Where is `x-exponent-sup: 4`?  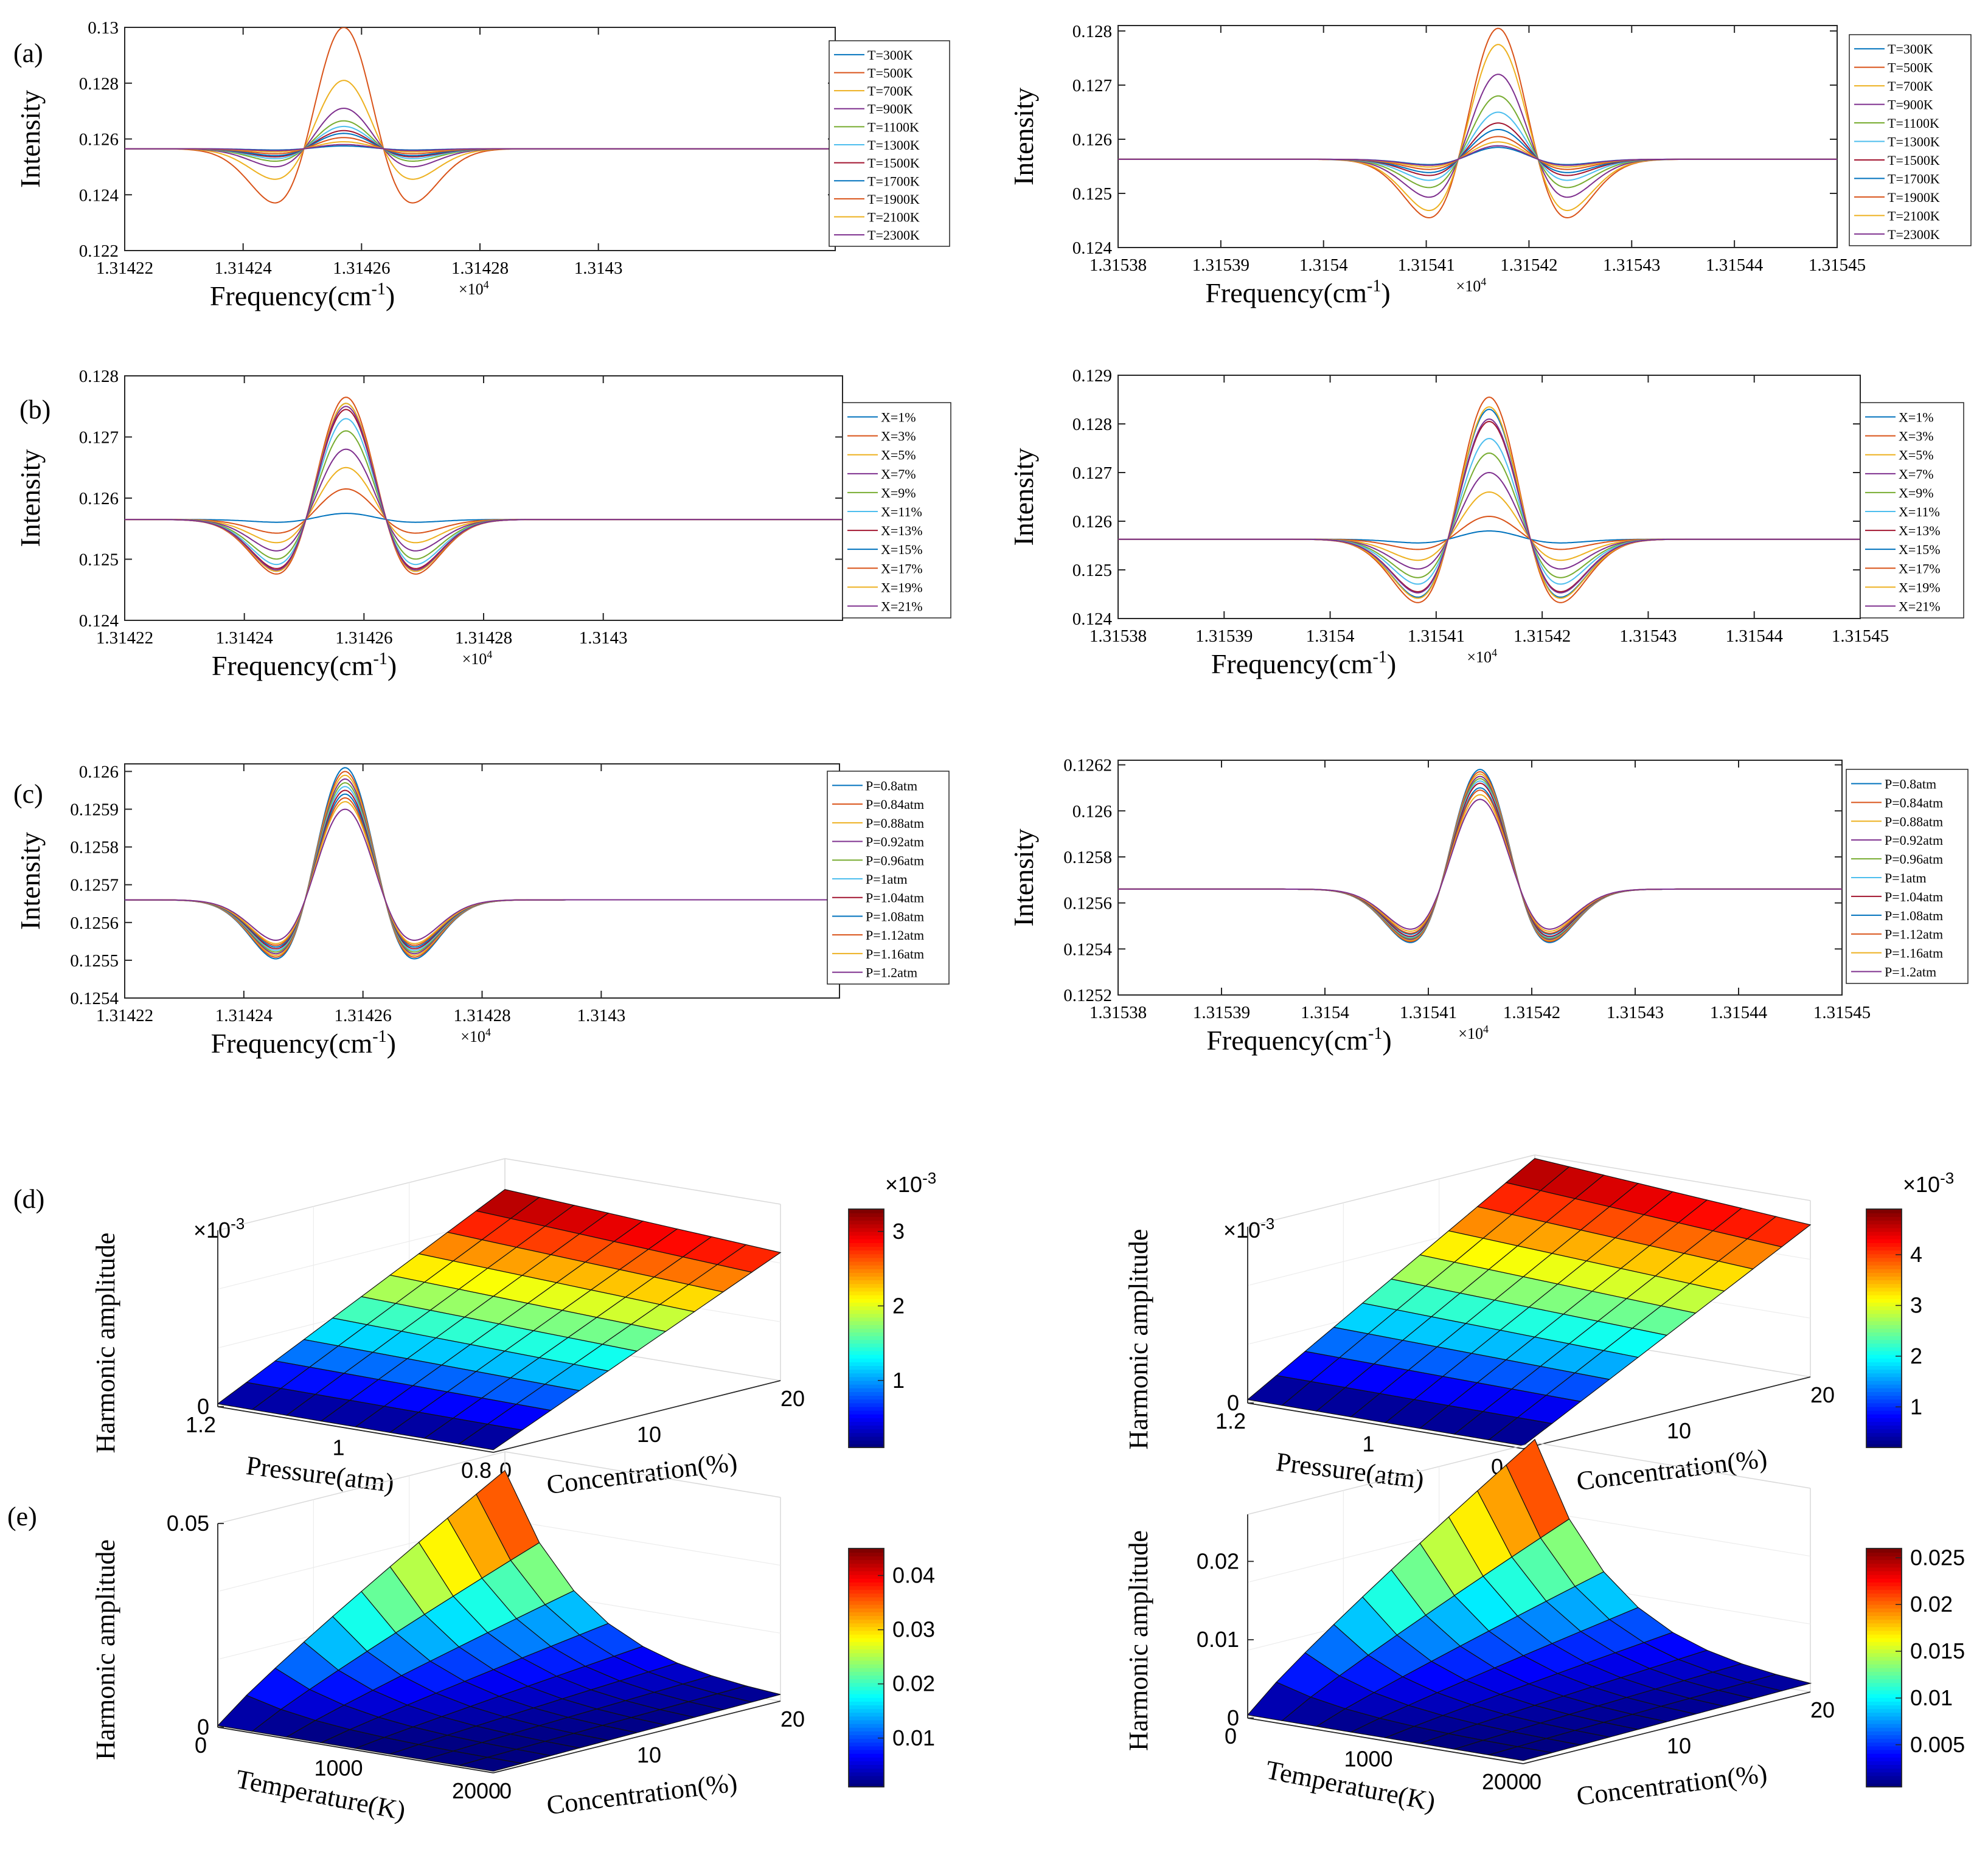
x-exponent-sup: 4 is located at coordinates (1486, 1029).